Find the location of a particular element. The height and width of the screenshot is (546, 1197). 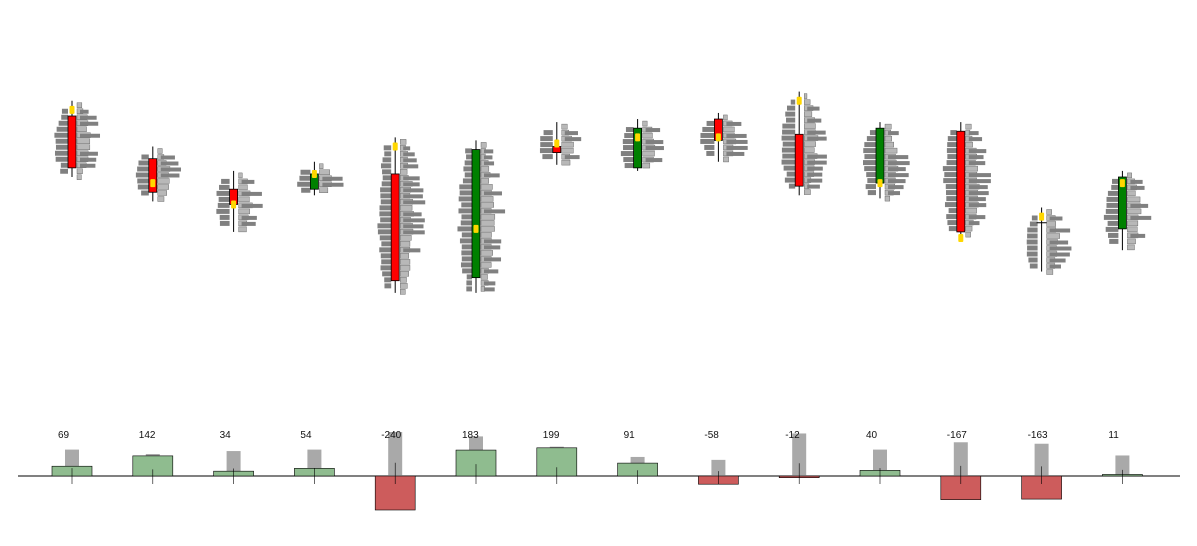

delta-group: -12 is located at coordinates (799, 457).